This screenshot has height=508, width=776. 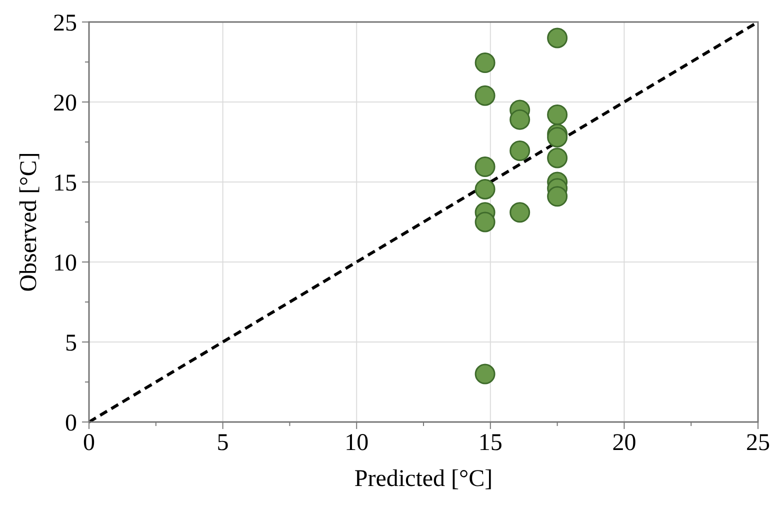 What do you see at coordinates (65, 183) in the screenshot?
I see `y-tick-label: 15` at bounding box center [65, 183].